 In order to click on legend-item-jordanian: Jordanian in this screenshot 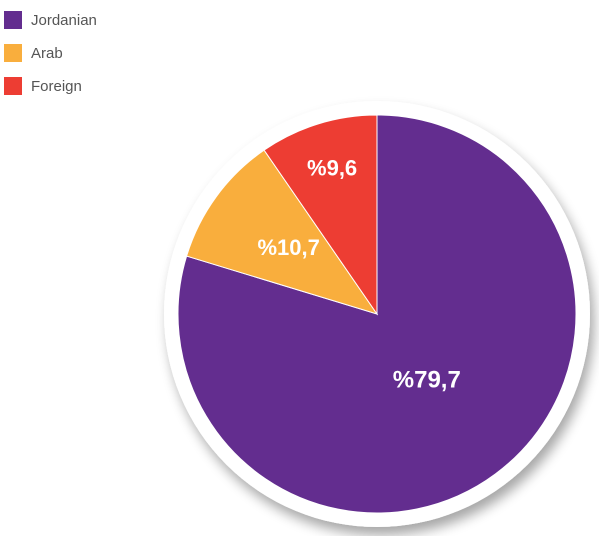, I will do `click(50, 20)`.